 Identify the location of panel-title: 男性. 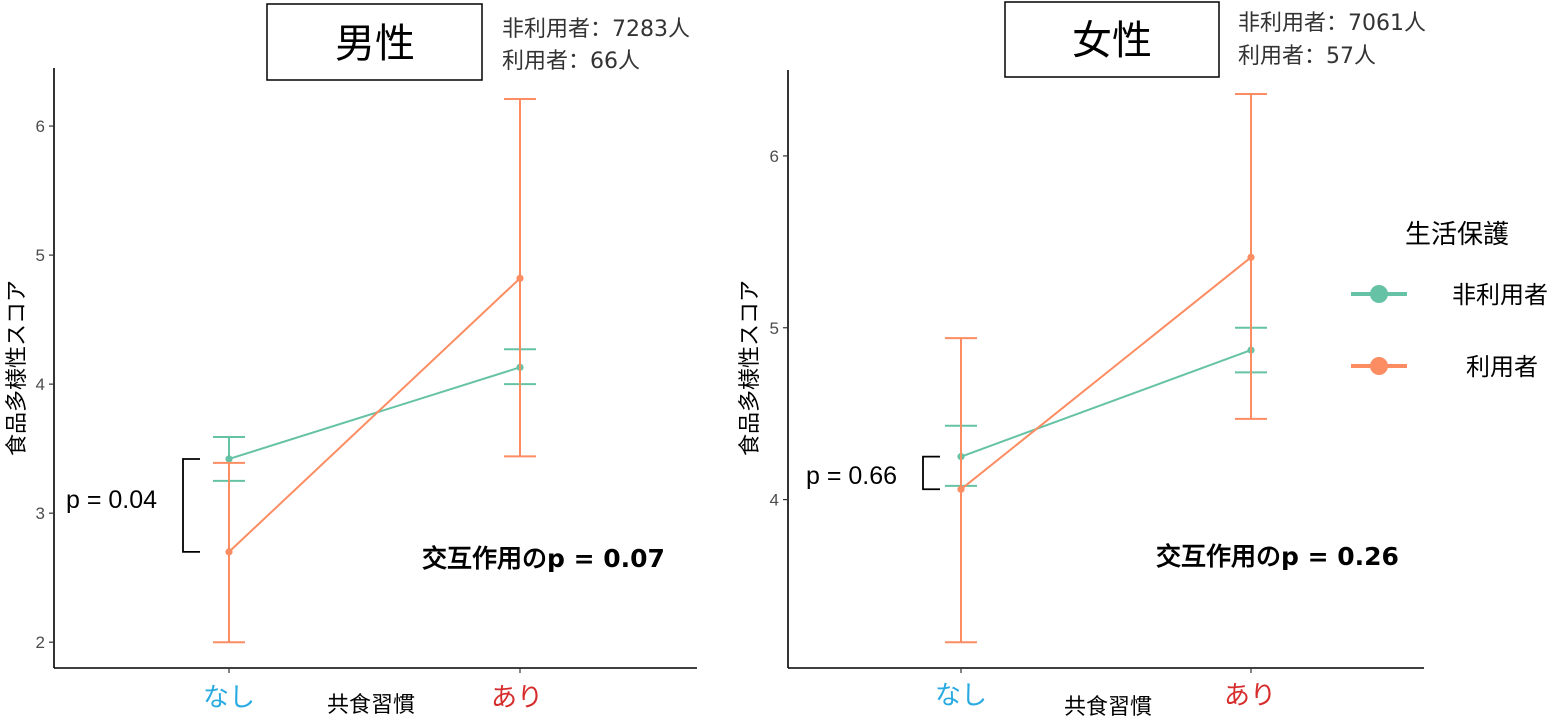
(375, 44).